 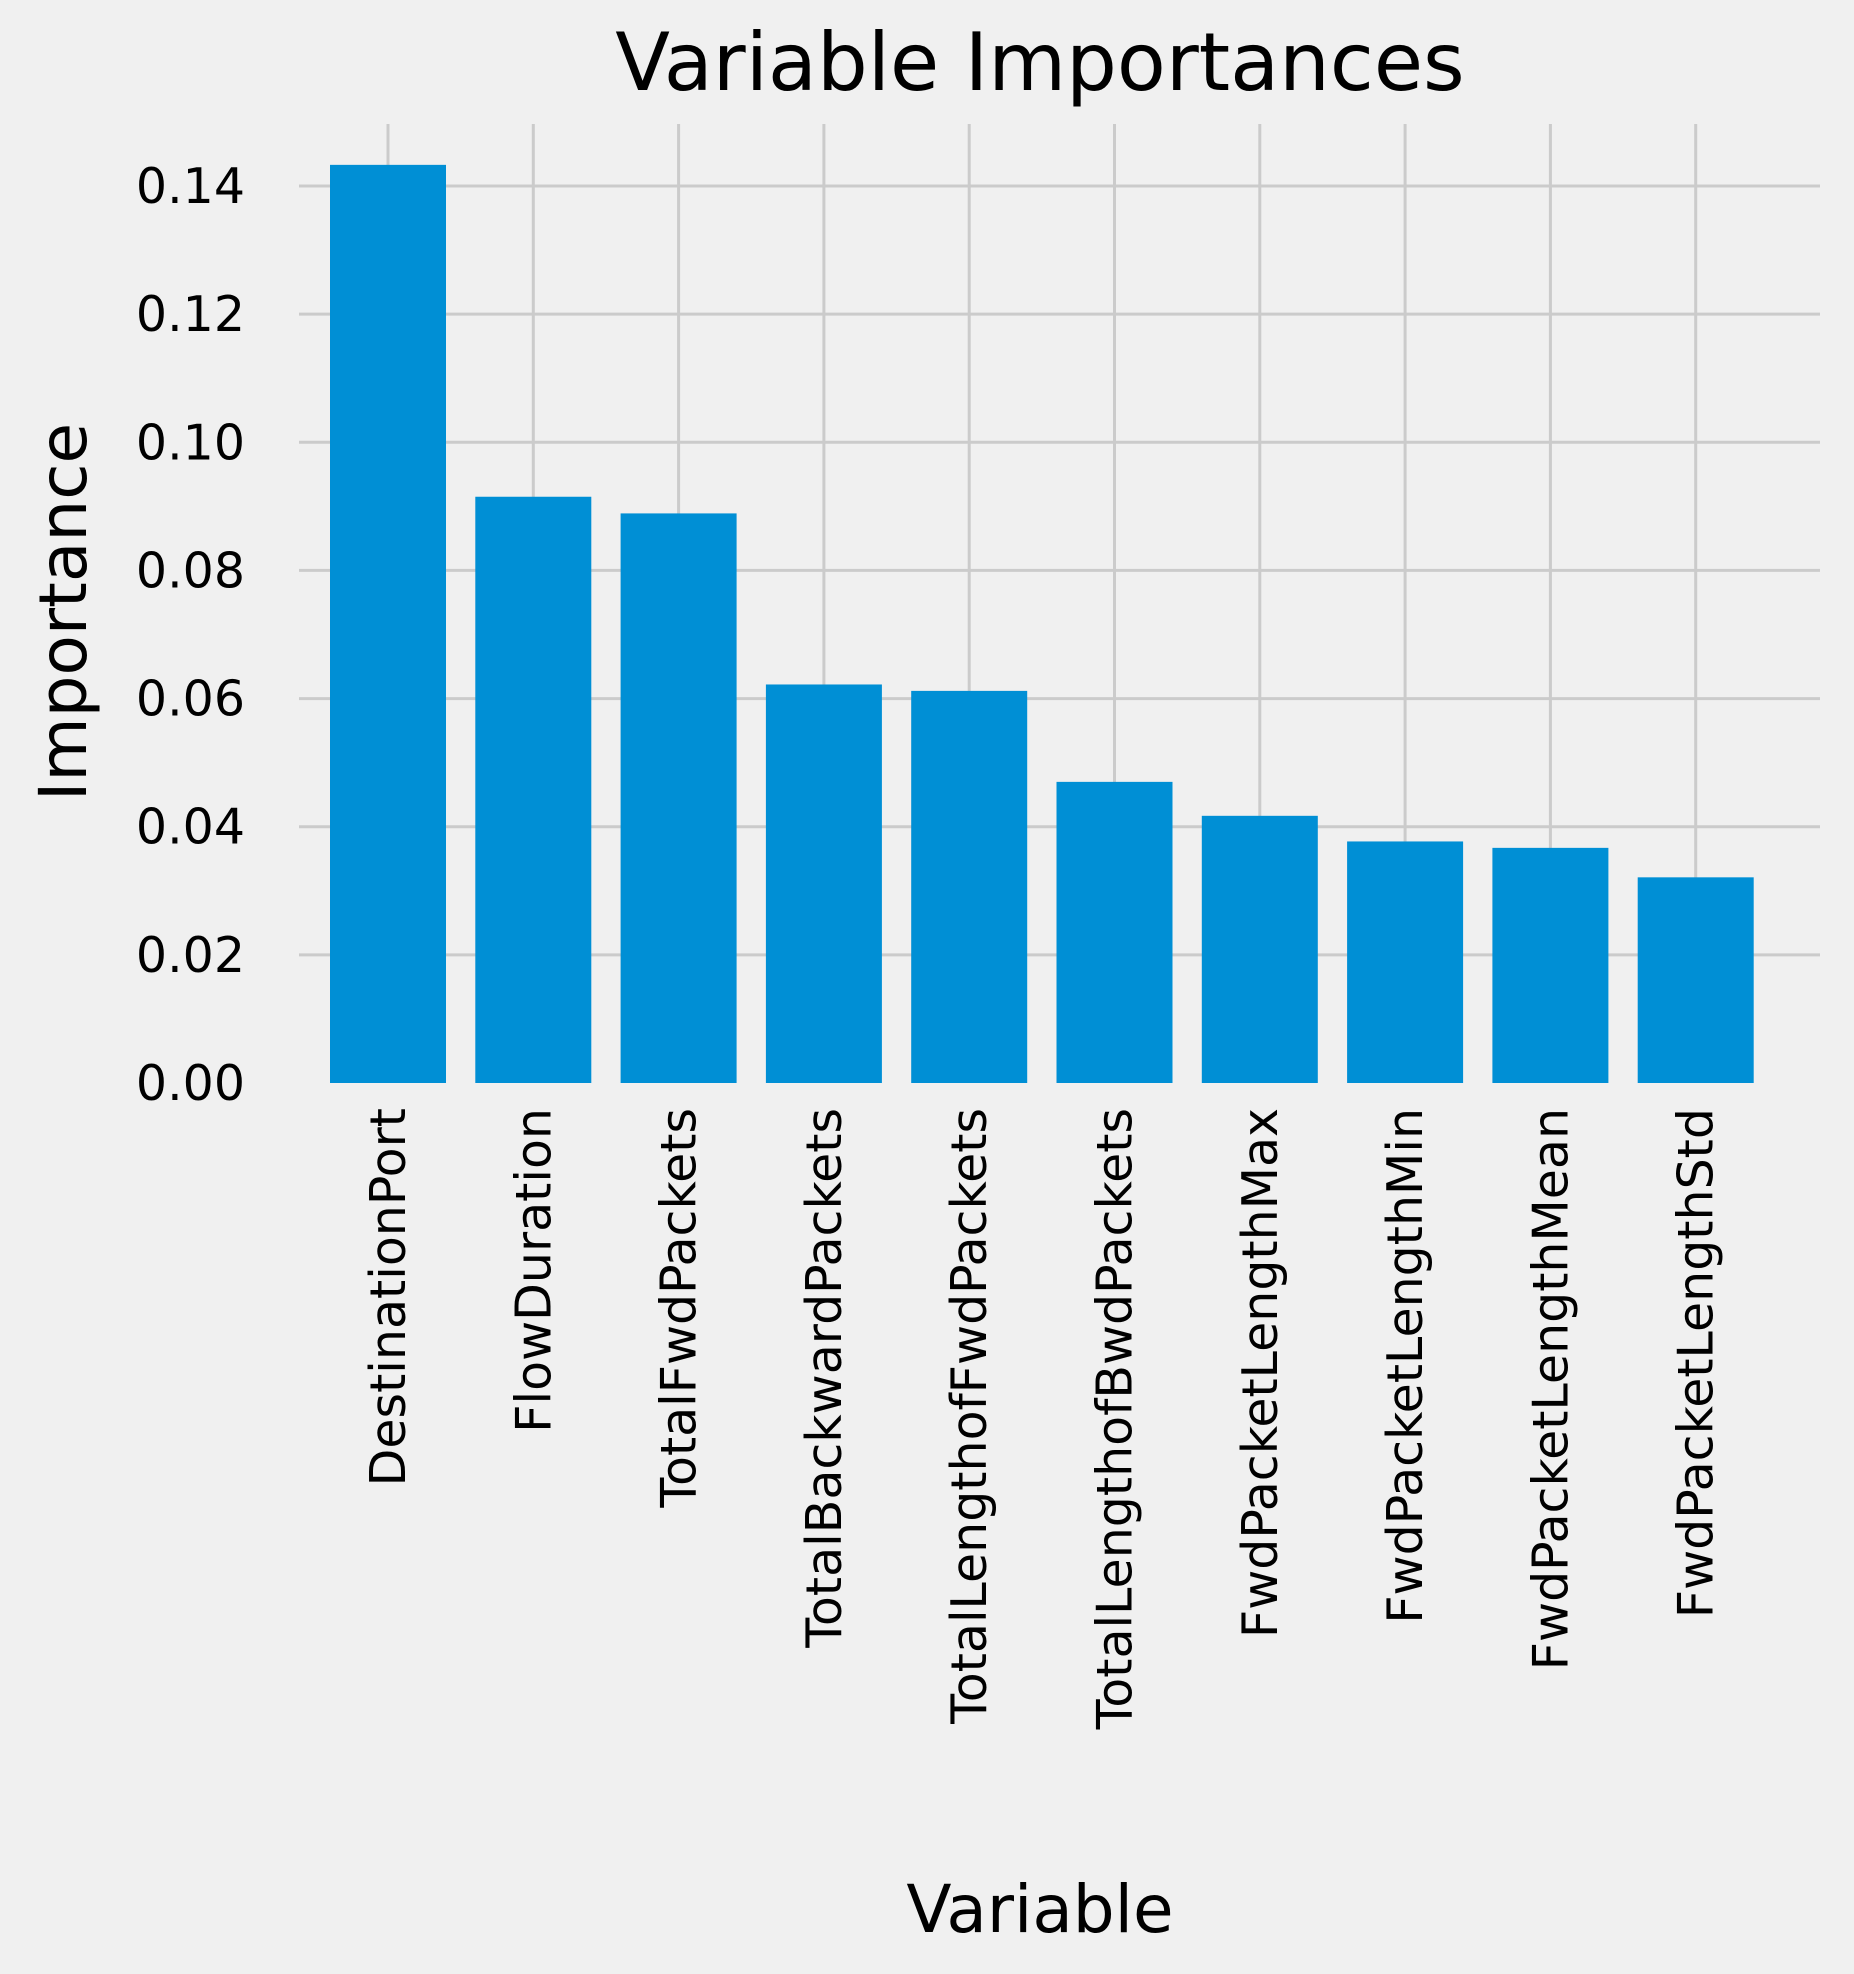 What do you see at coordinates (190, 186) in the screenshot?
I see `y-tick-label: 0.14` at bounding box center [190, 186].